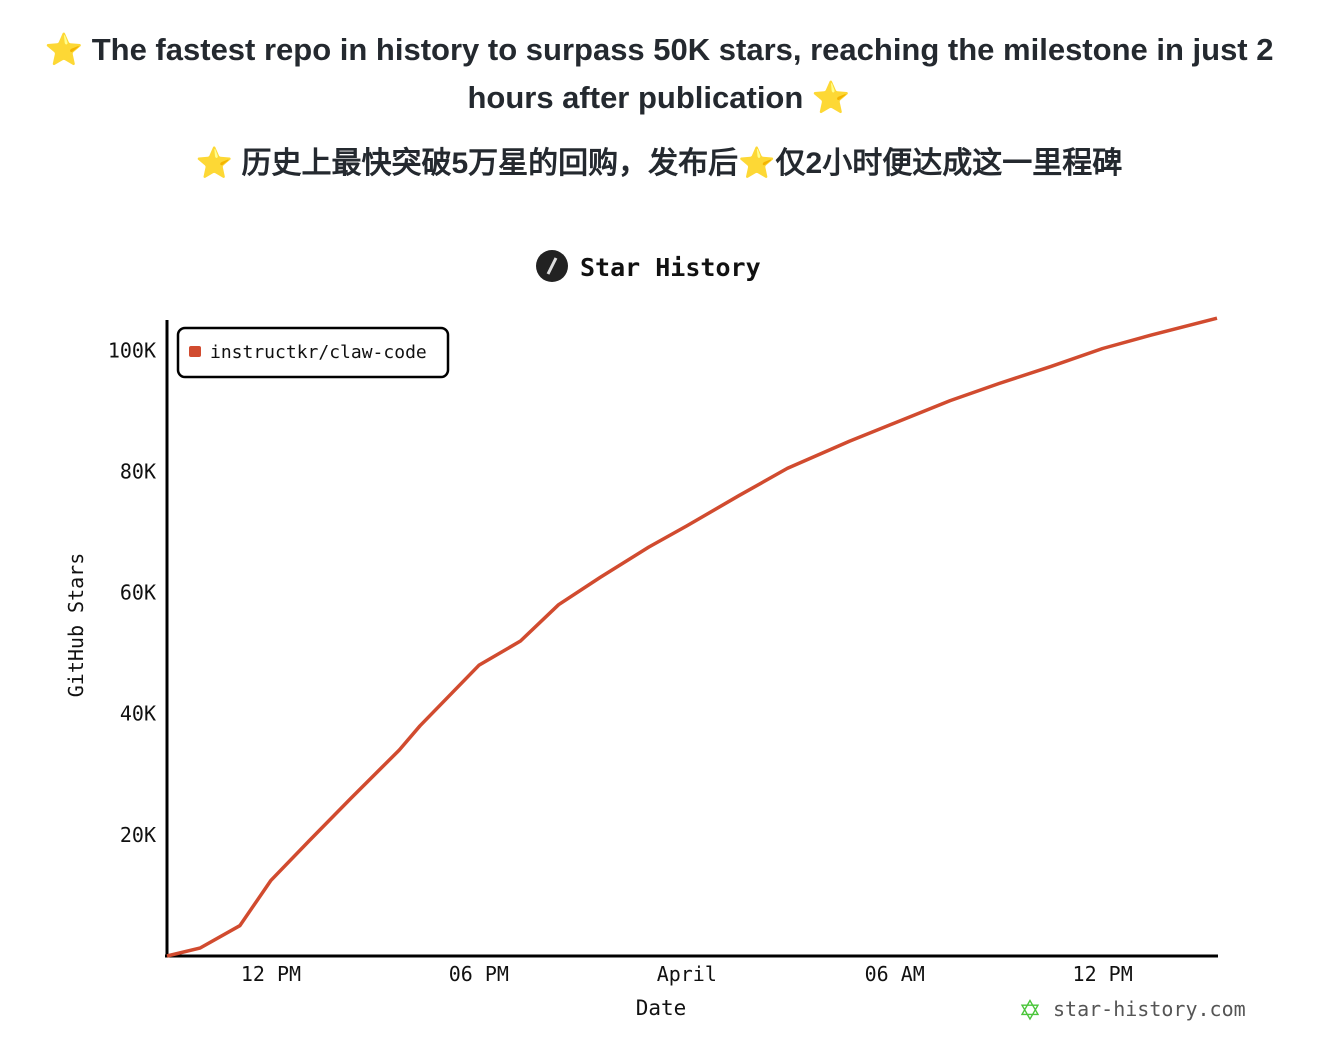  I want to click on y-tick-label: 100K, so click(132, 350).